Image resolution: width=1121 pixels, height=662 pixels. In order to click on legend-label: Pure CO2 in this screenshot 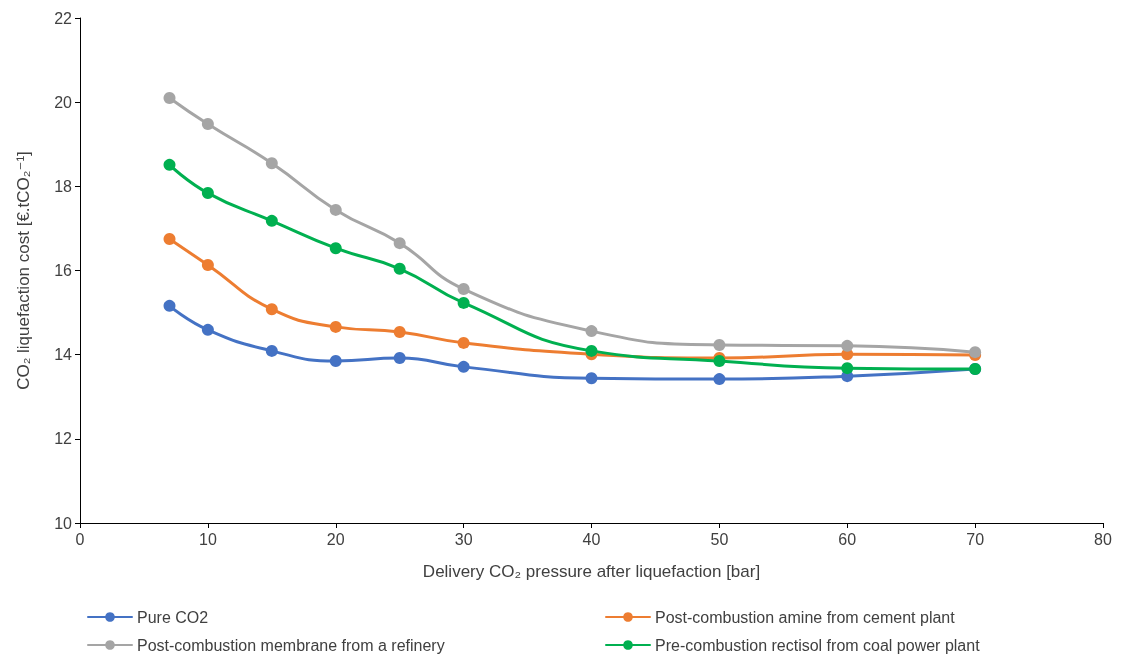, I will do `click(173, 617)`.